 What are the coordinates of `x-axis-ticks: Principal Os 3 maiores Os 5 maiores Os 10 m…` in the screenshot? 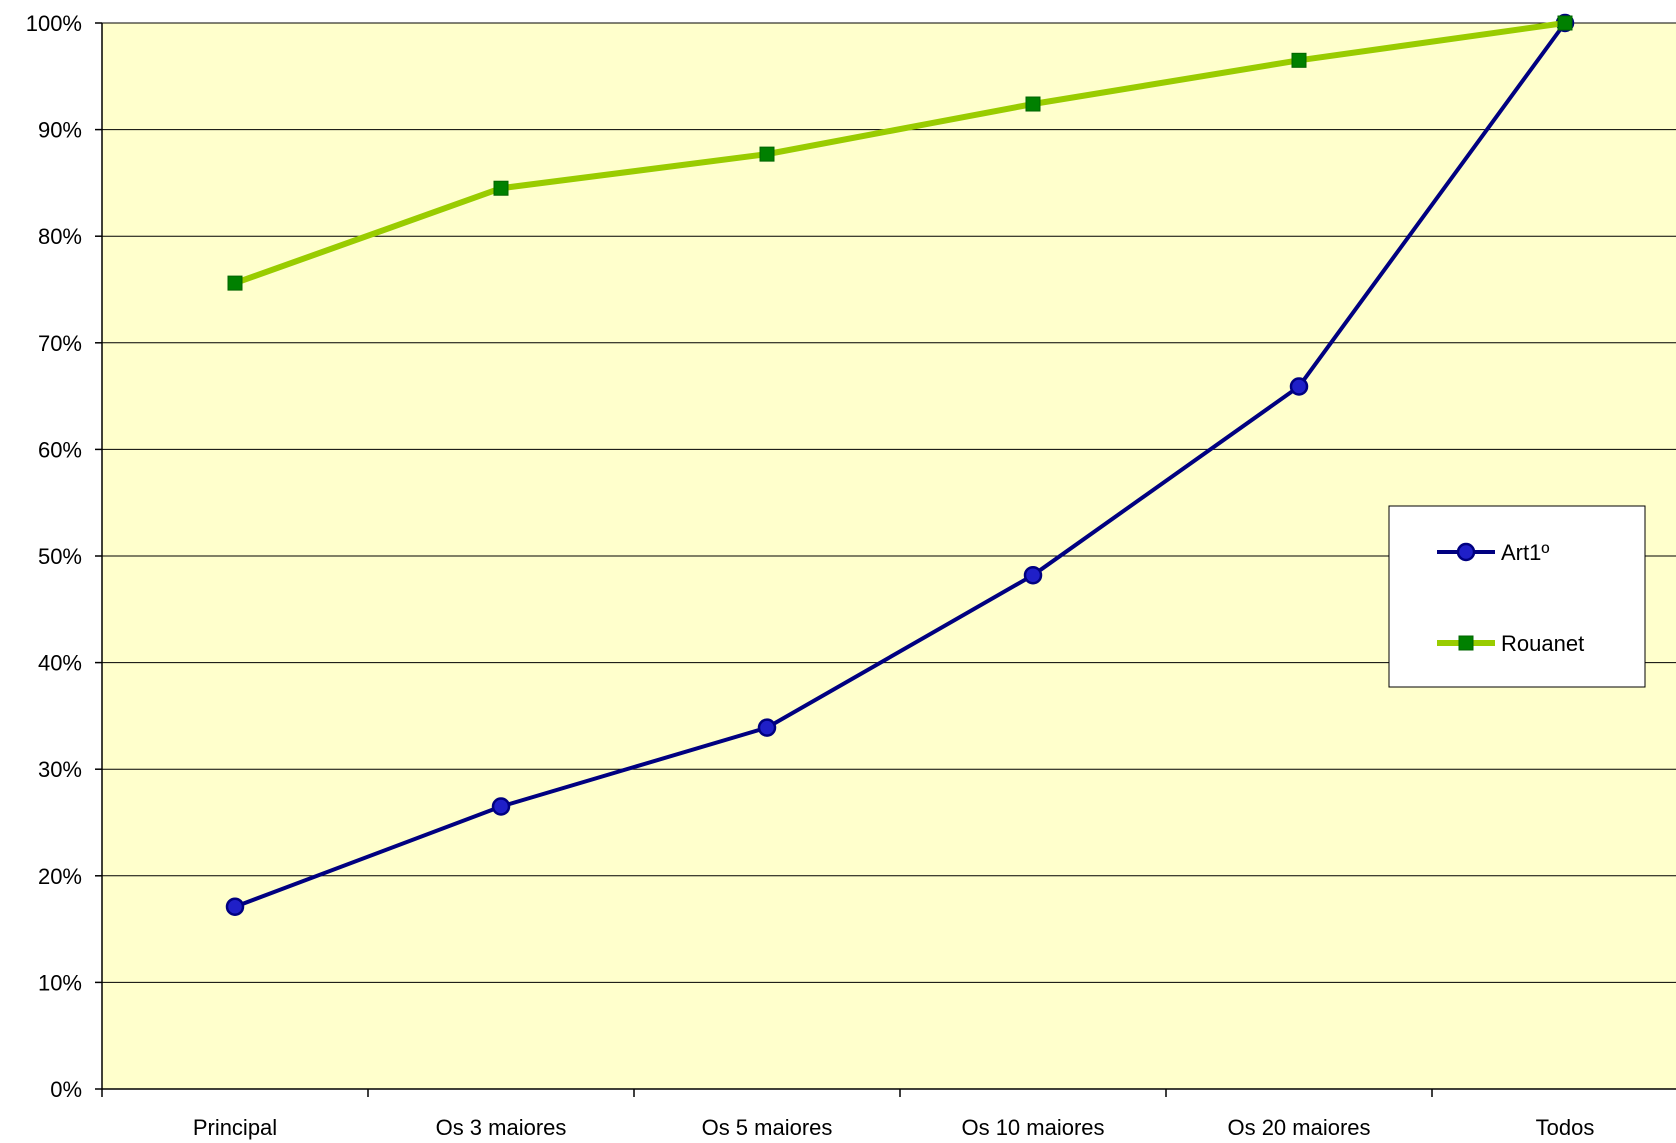 It's located at (848, 1114).